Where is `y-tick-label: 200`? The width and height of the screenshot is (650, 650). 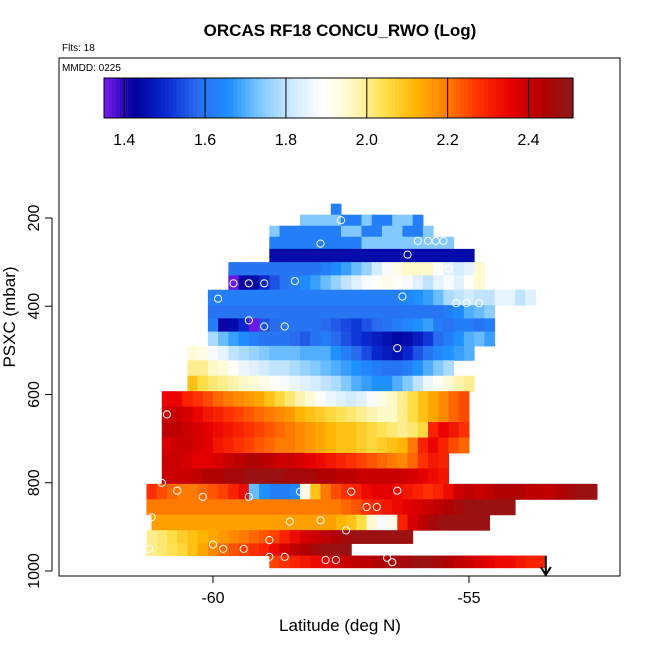
y-tick-label: 200 is located at coordinates (34, 218).